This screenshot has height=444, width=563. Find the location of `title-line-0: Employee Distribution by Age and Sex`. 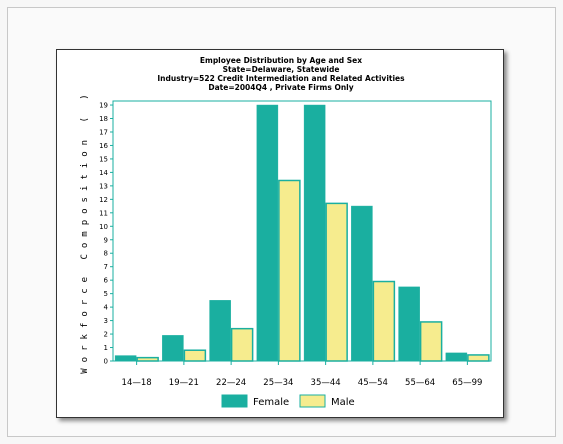

title-line-0: Employee Distribution by Age and Sex is located at coordinates (281, 60).